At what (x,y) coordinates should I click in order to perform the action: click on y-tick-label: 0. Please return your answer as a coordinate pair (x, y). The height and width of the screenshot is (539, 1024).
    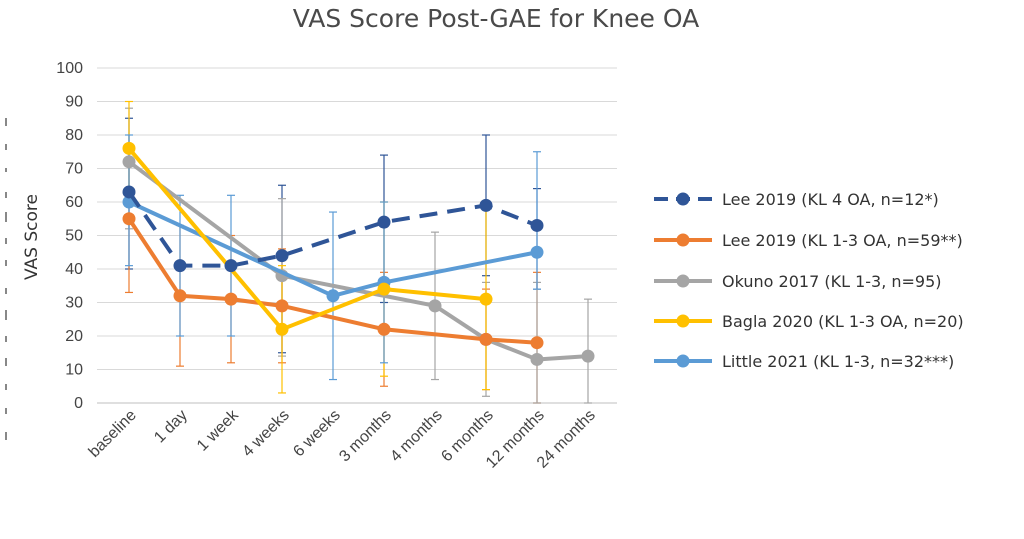
    Looking at the image, I should click on (78, 403).